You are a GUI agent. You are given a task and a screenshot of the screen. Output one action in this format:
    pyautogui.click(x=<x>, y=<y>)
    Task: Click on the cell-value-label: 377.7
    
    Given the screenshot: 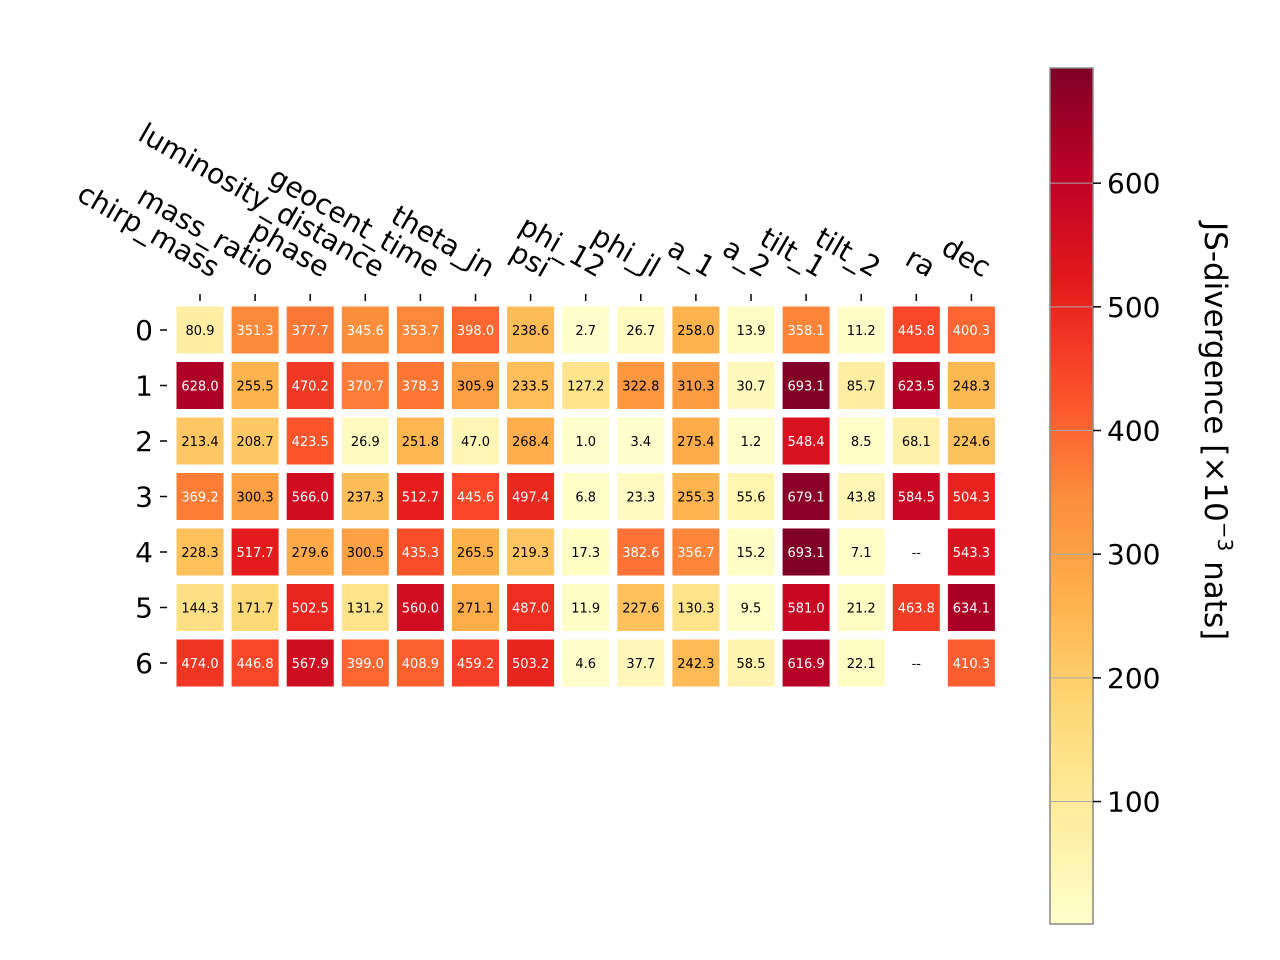 What is the action you would take?
    pyautogui.click(x=310, y=331)
    